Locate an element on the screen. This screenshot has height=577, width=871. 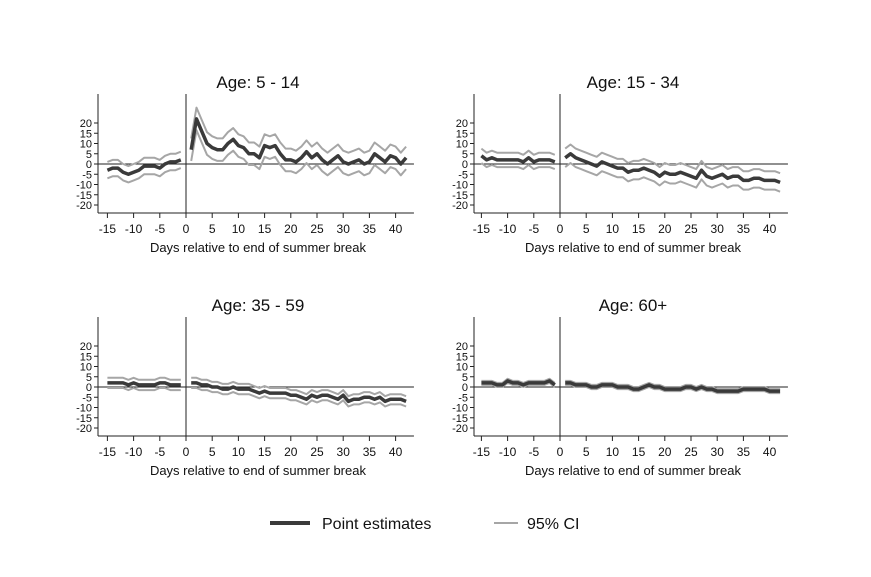
panel-title: Age: 60+ is located at coordinates (633, 305).